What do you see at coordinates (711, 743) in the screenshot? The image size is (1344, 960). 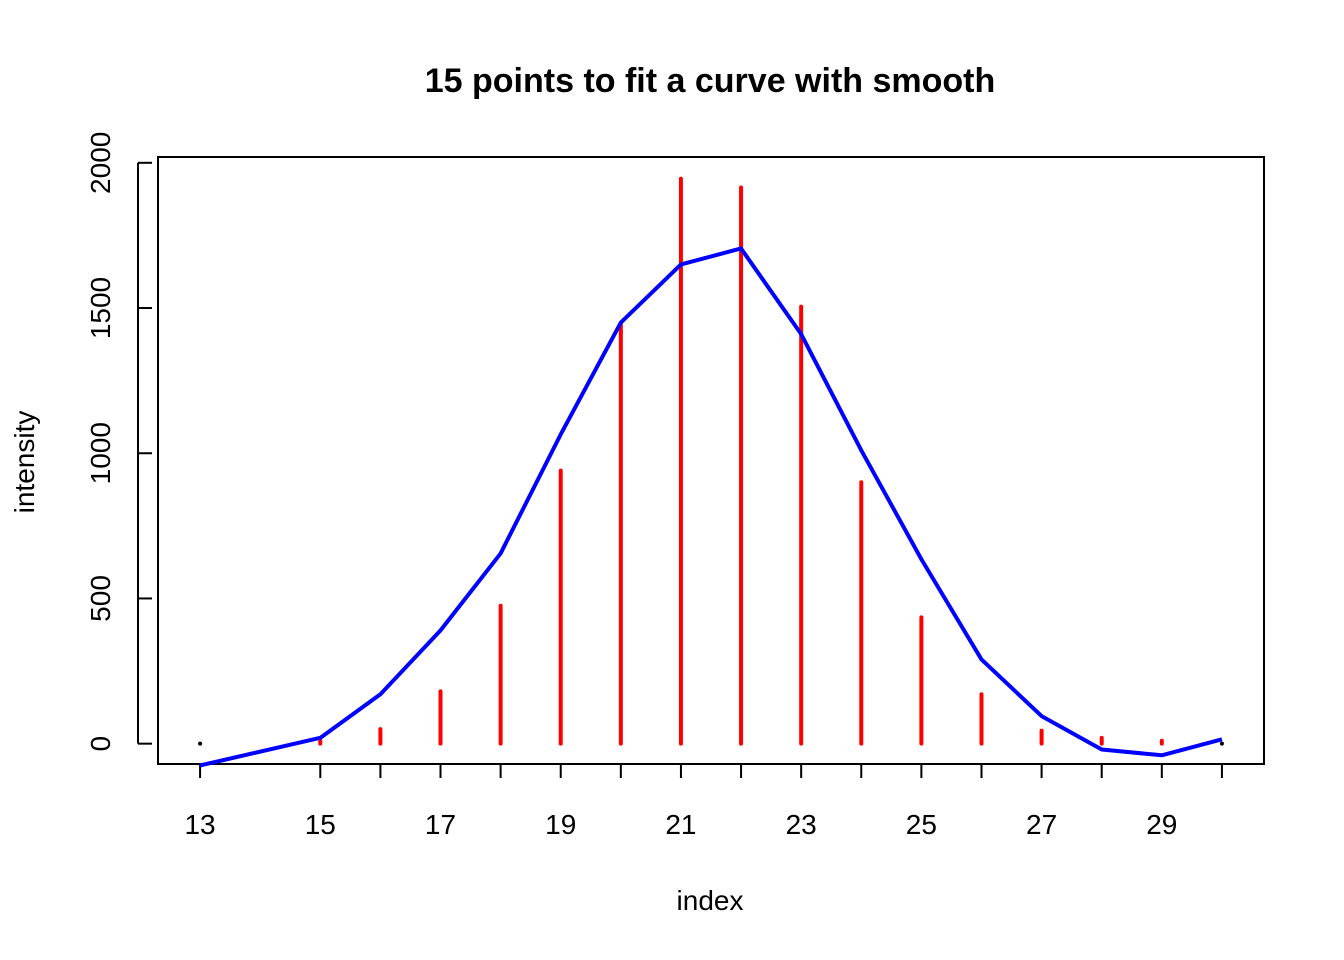 I see `point-series` at bounding box center [711, 743].